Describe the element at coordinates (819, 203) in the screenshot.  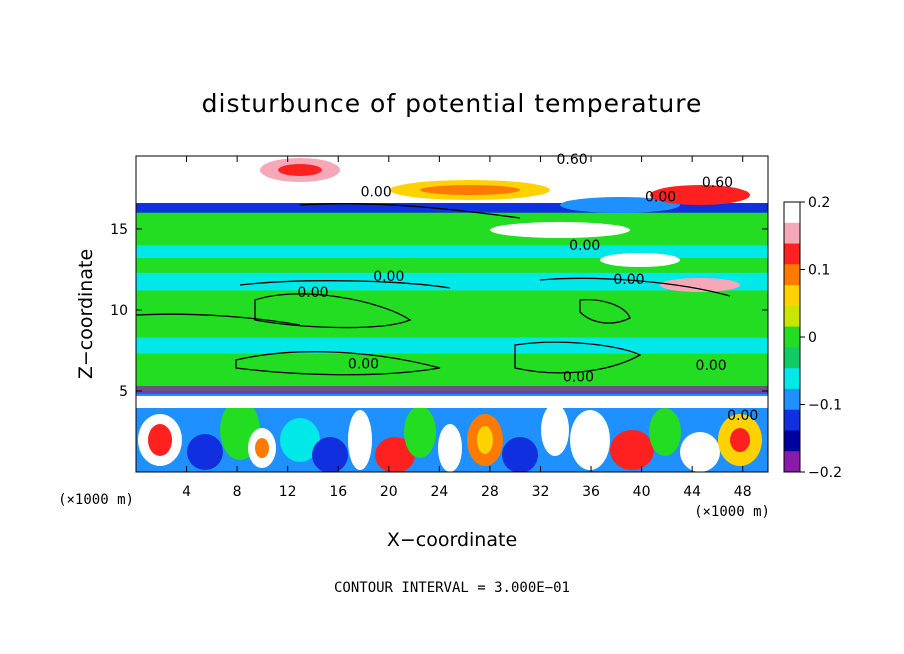
I see `colorbar-tick-label: 0.2` at that location.